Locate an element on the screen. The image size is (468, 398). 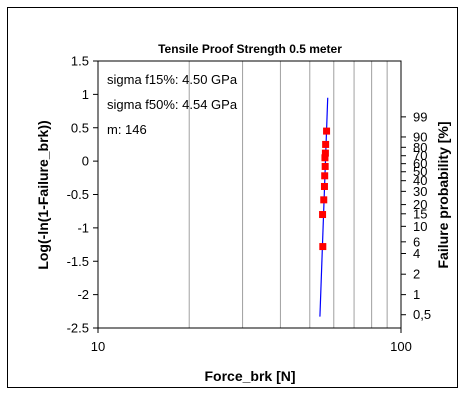
x-tick-label-0: 10 is located at coordinates (98, 346).